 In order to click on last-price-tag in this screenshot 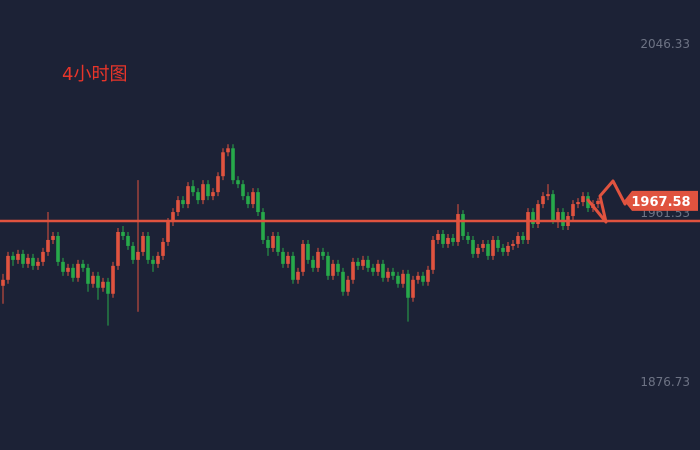, I will do `click(661, 200)`.